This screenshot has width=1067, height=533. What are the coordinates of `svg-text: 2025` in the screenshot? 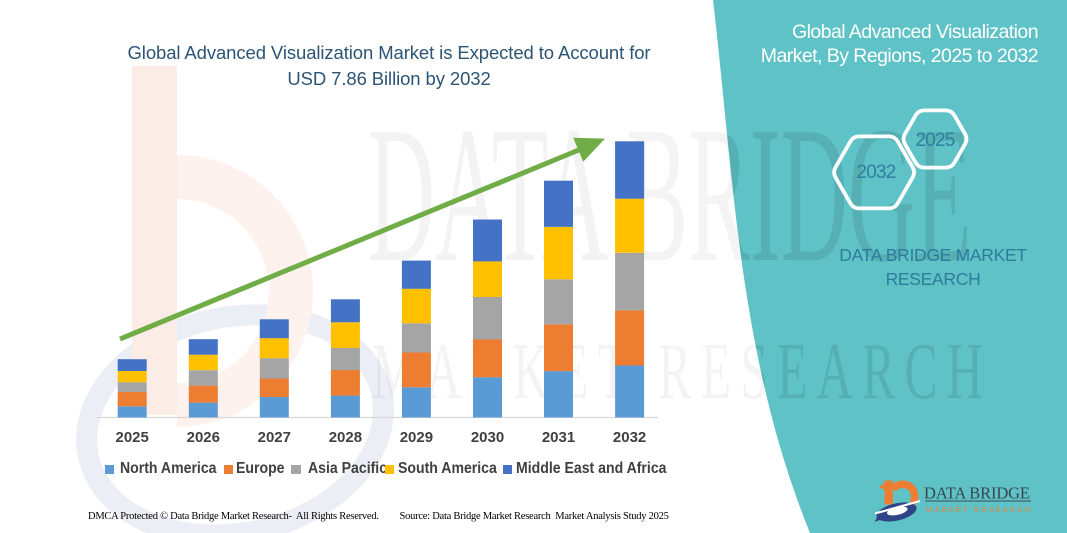 It's located at (934, 140).